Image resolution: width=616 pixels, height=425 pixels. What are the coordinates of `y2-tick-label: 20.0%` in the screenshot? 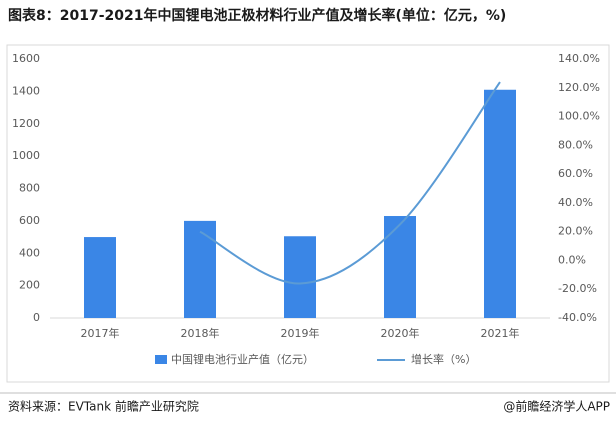 It's located at (575, 231).